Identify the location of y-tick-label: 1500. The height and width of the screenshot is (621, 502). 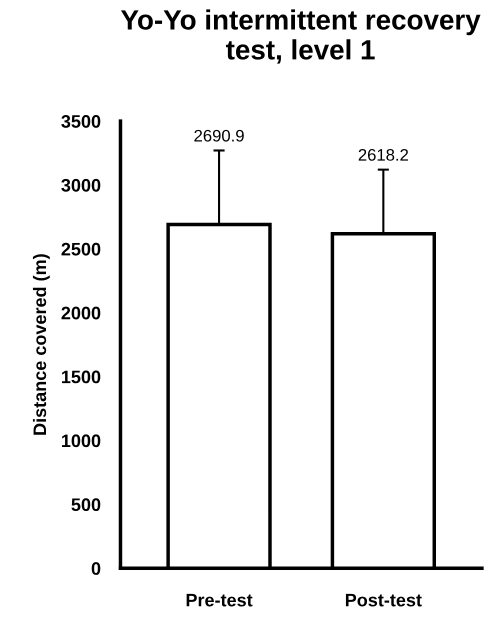
(81, 377).